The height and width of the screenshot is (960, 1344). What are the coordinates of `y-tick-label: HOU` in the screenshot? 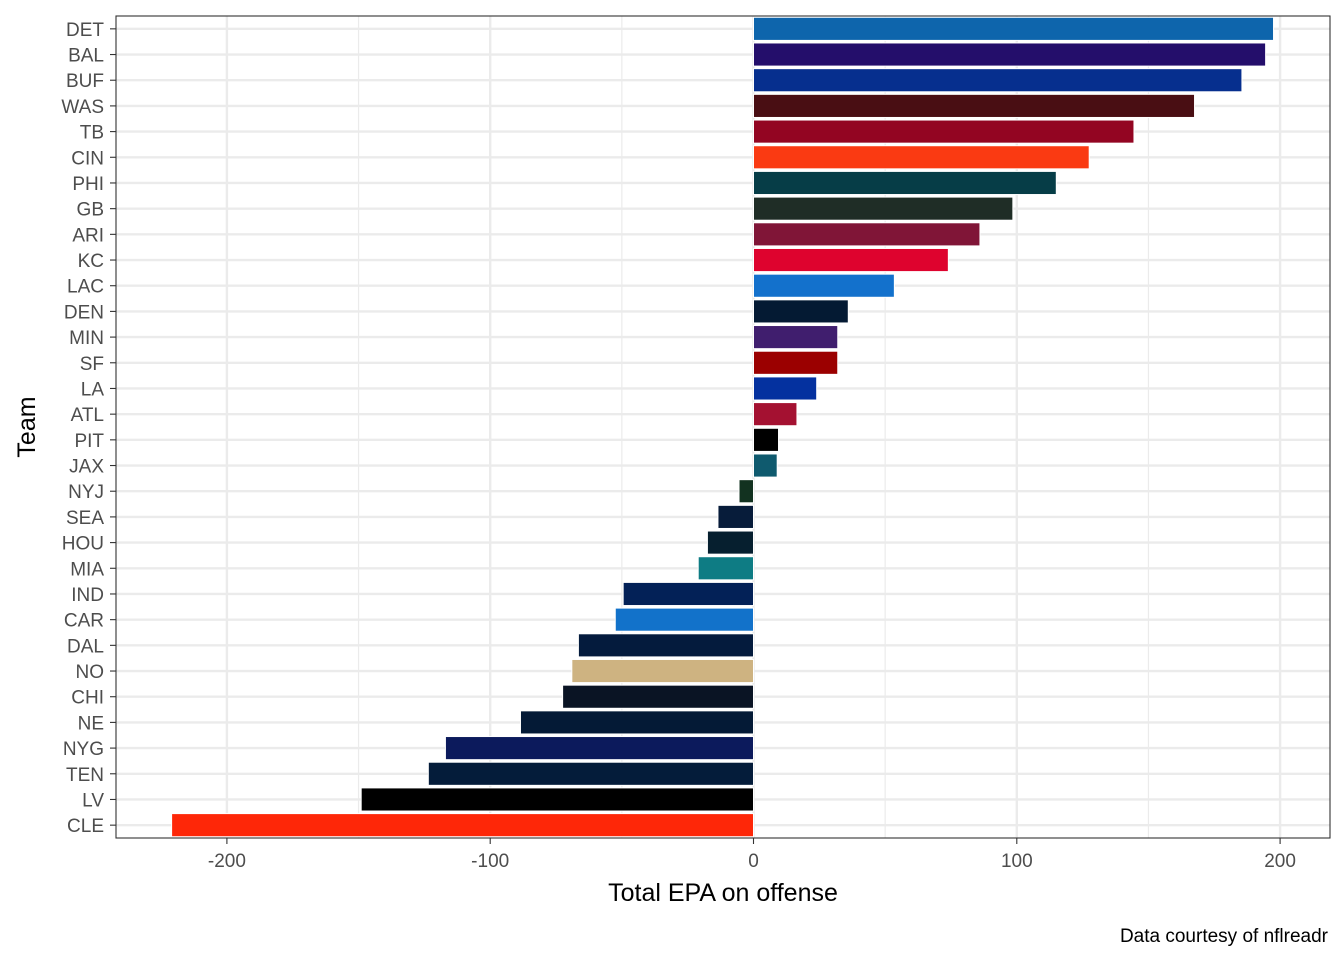 It's located at (83, 544).